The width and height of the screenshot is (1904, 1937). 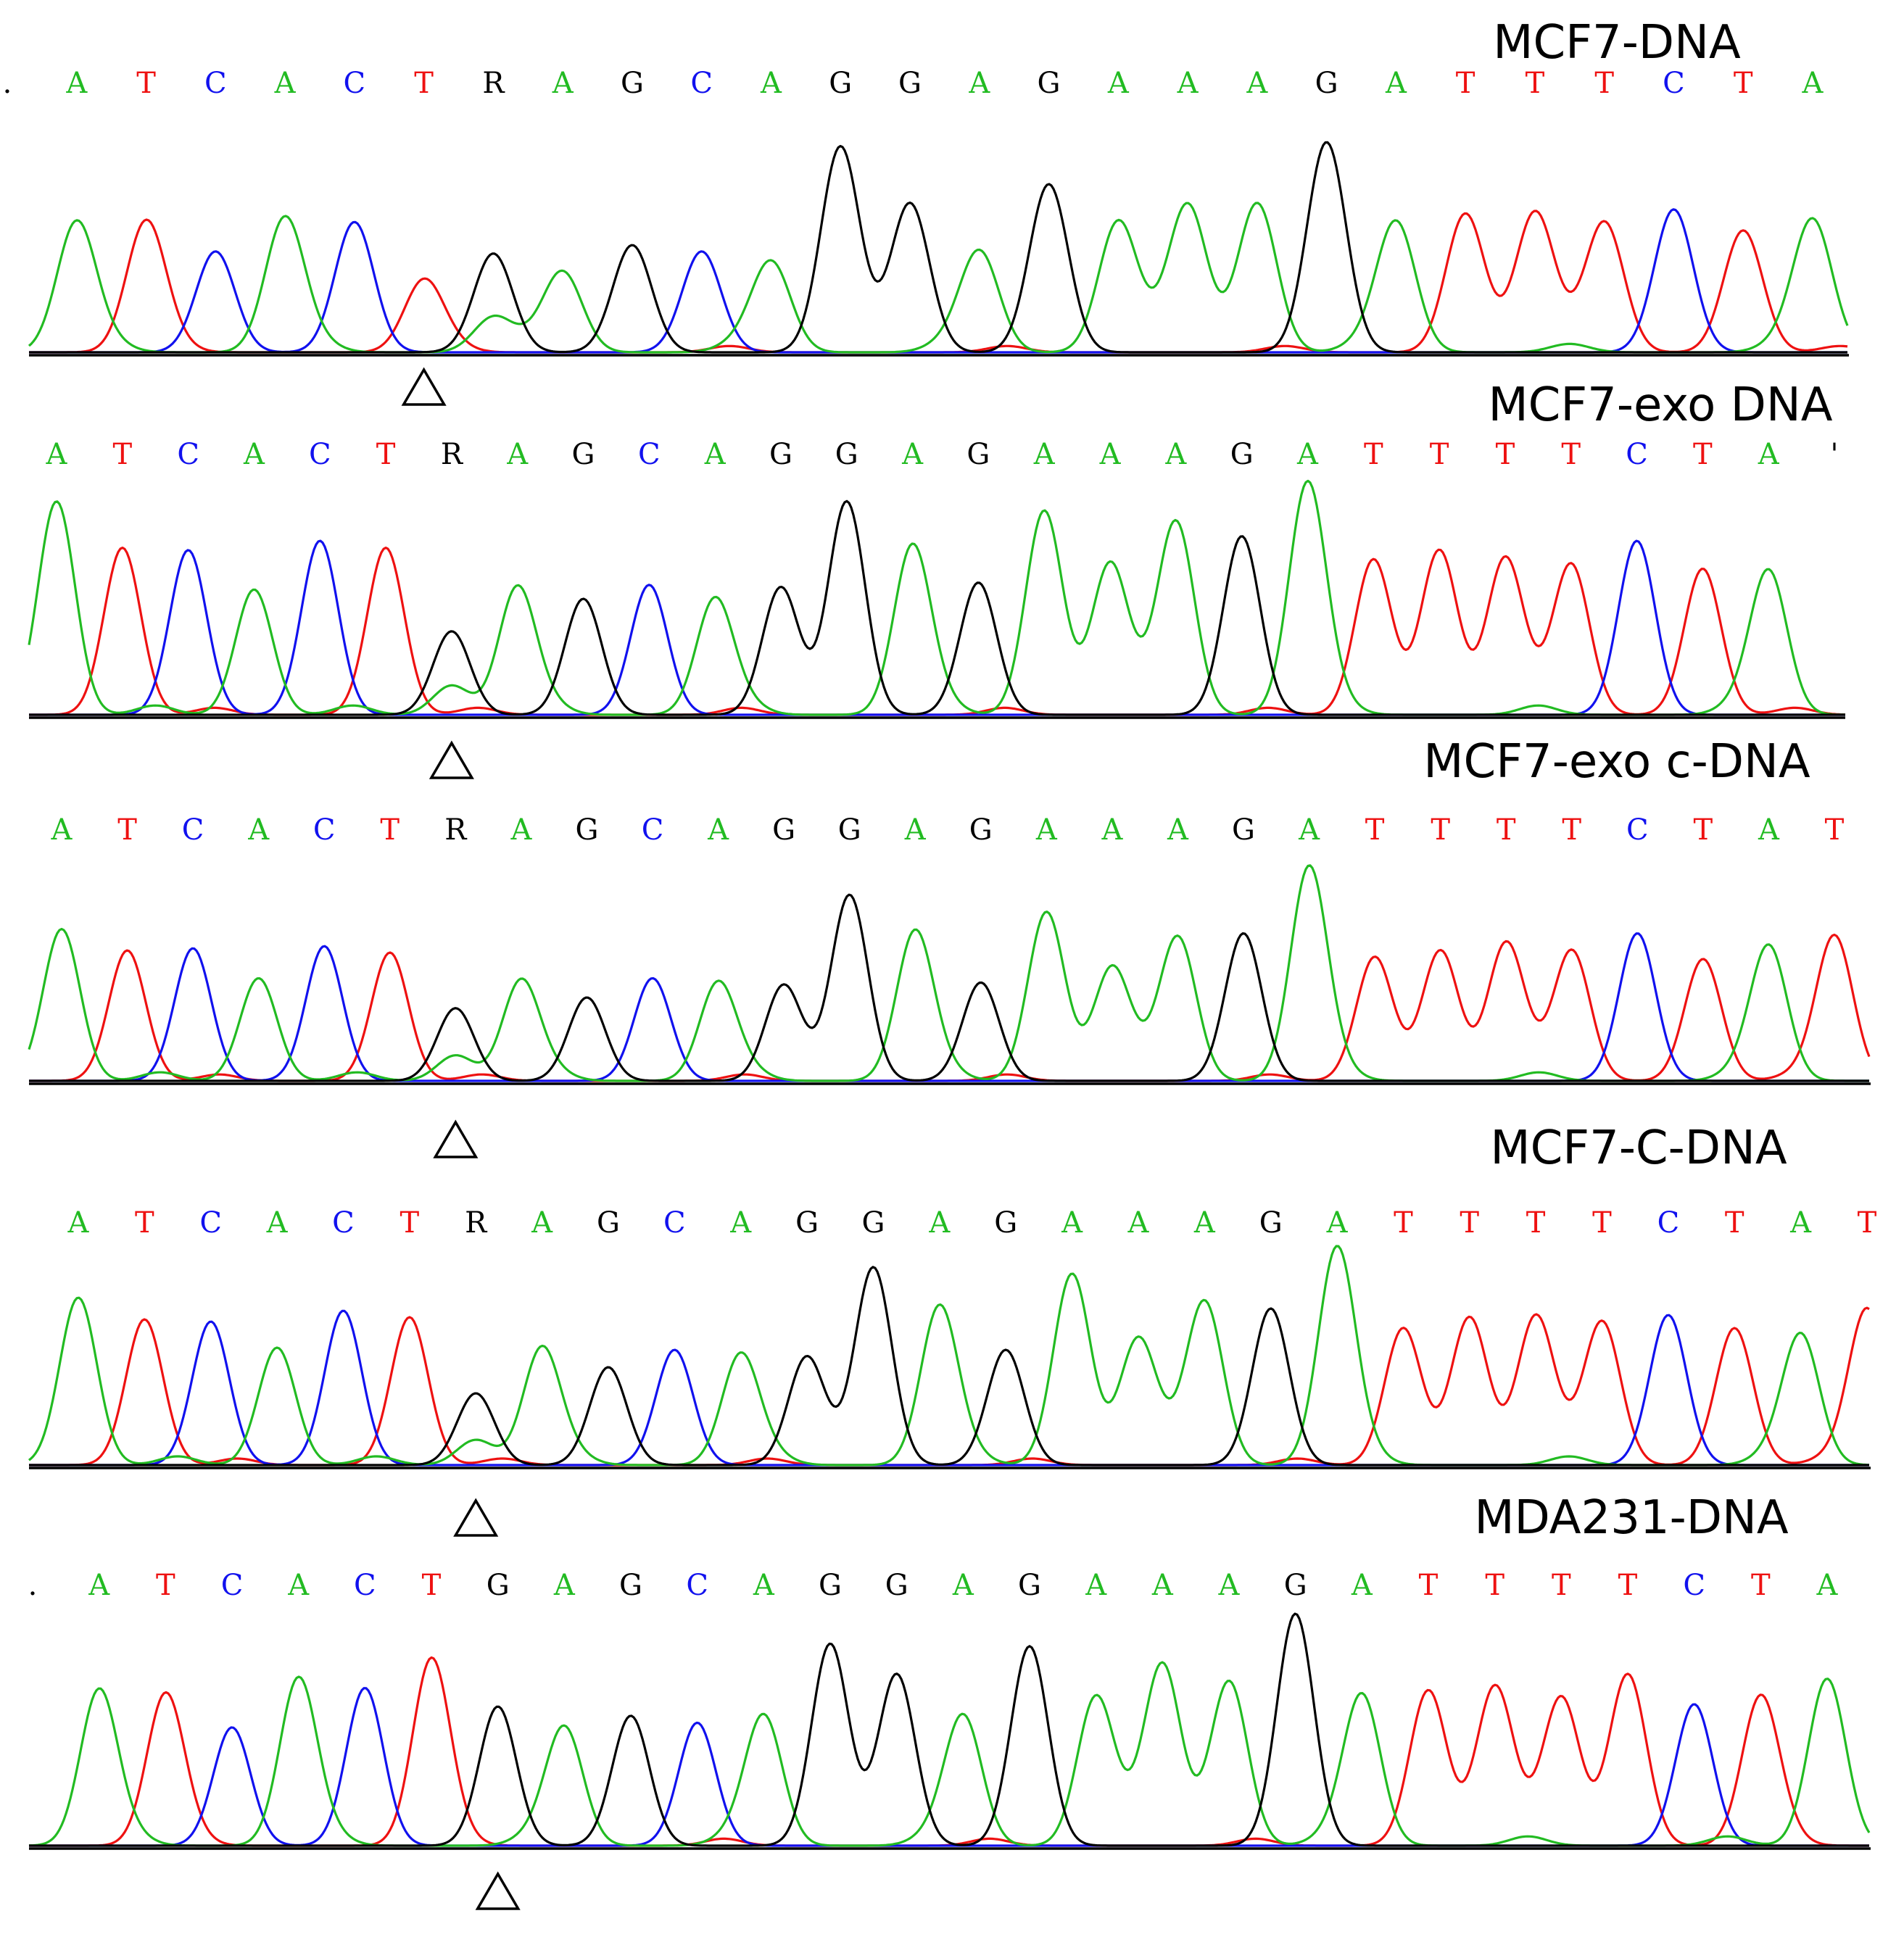 What do you see at coordinates (949, 1386) in the screenshot?
I see `trace-t` at bounding box center [949, 1386].